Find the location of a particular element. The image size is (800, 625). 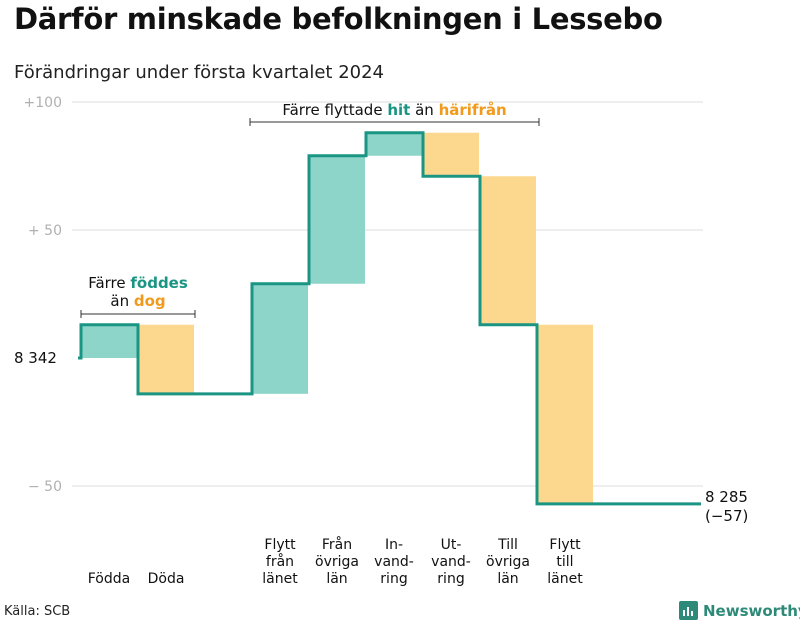

newsworthy-logo: Newsworthy is located at coordinates (739, 610).